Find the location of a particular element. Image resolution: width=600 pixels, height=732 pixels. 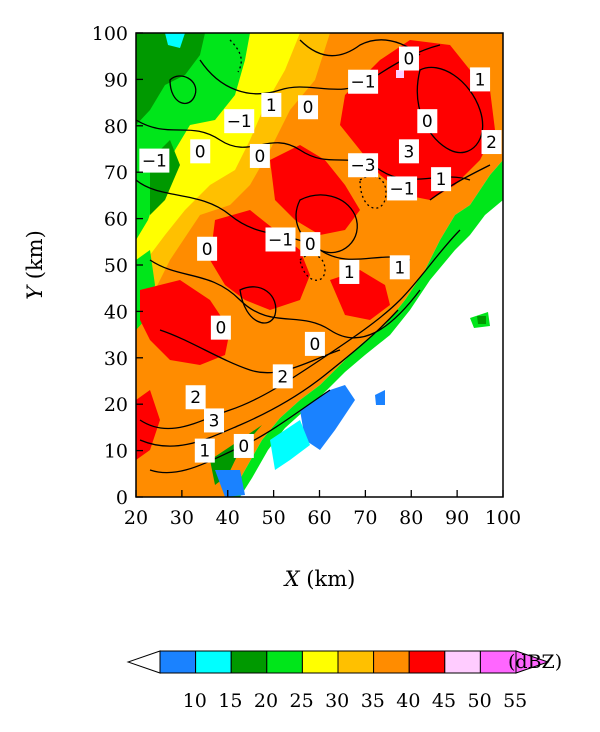

colorbar-tick-label: 40 is located at coordinates (408, 701).